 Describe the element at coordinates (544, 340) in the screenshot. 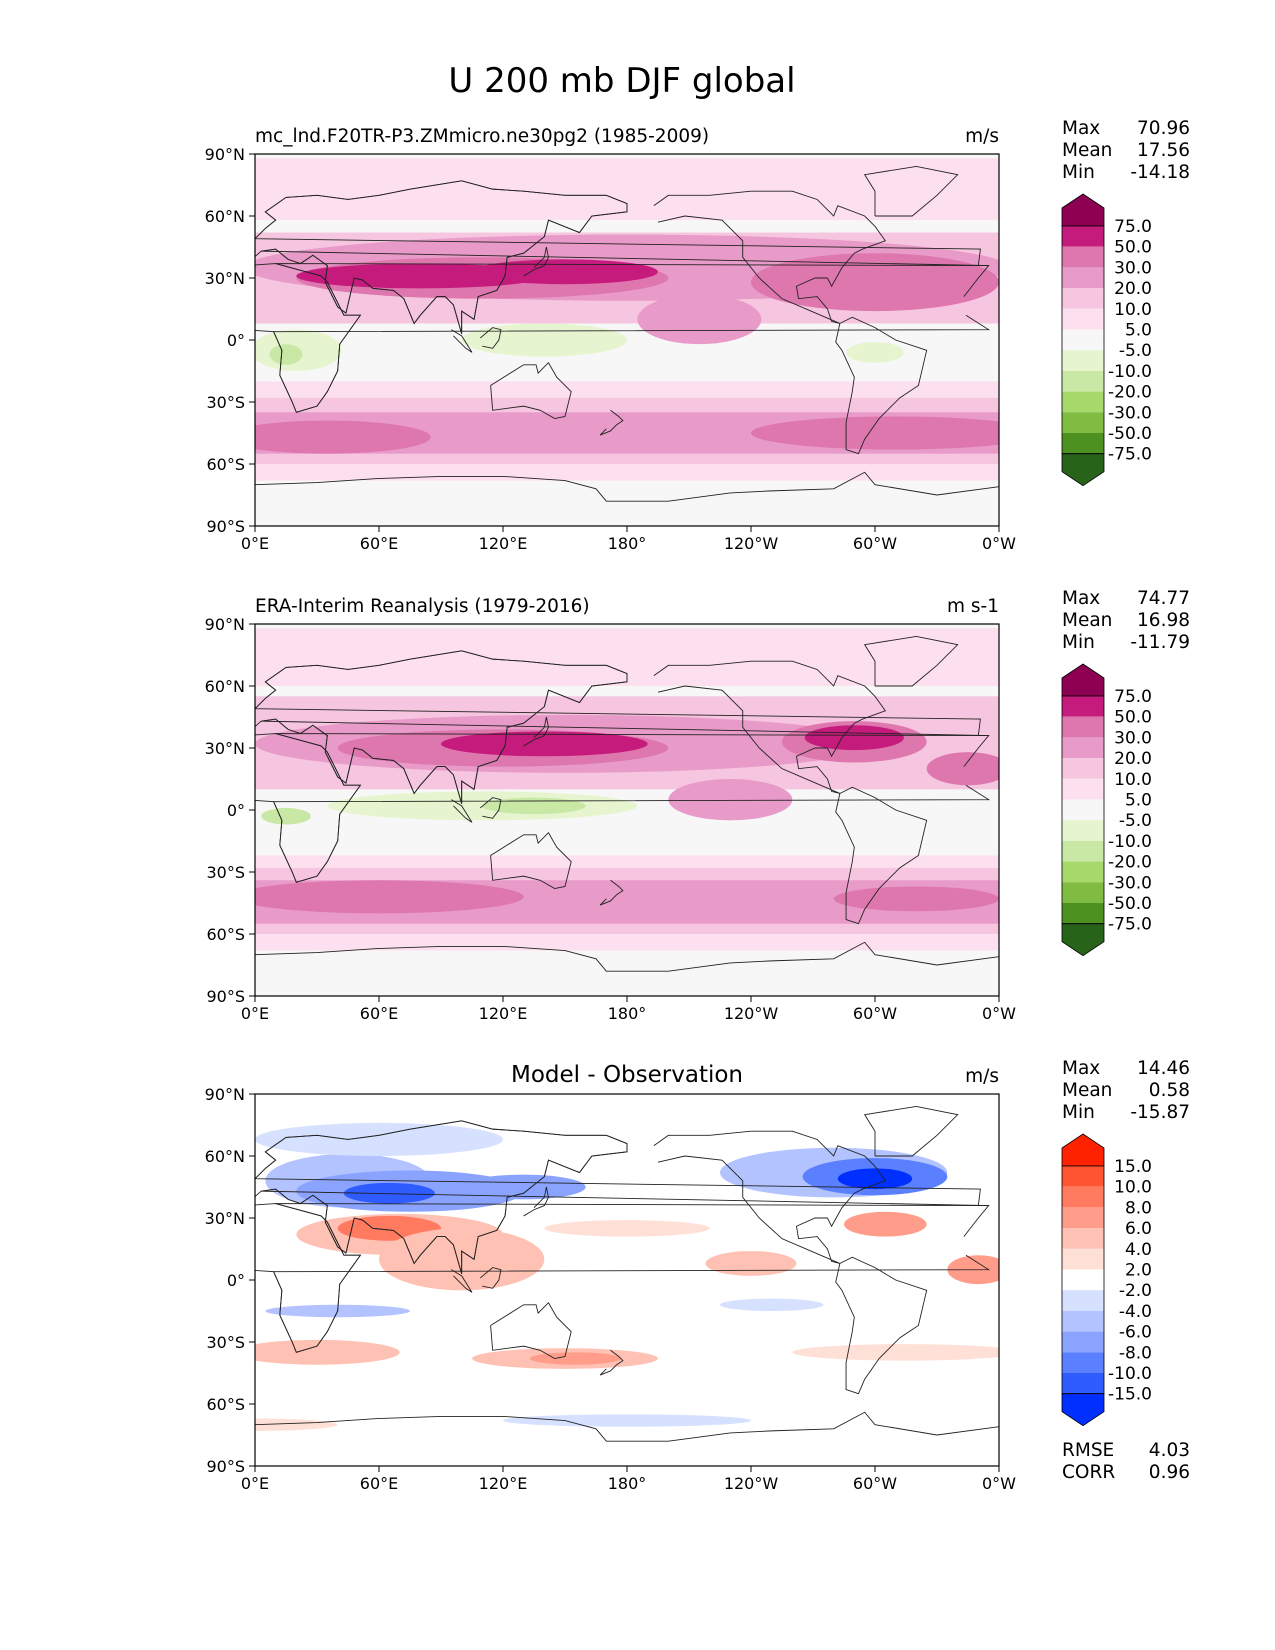

I see `maritime-easterlies` at that location.